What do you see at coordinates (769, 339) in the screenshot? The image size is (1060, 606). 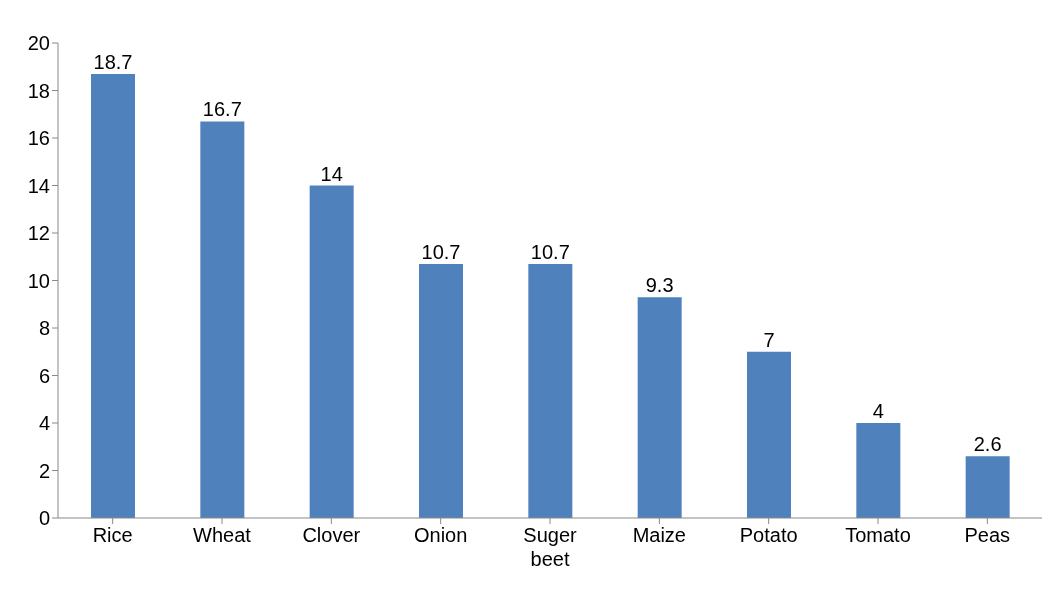 I see `data-label: 7` at bounding box center [769, 339].